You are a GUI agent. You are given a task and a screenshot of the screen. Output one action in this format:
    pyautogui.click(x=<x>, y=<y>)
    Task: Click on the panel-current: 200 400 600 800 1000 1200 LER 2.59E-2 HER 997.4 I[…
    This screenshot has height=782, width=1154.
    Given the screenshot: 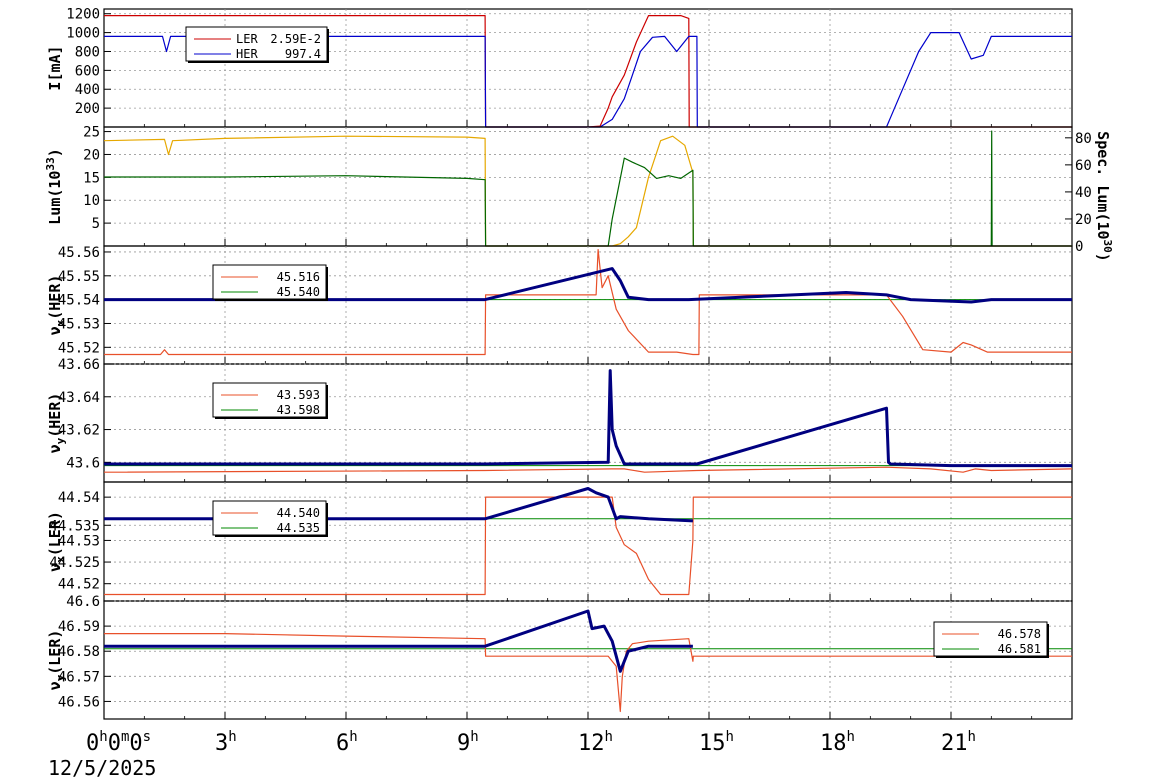 What is the action you would take?
    pyautogui.click(x=559, y=67)
    